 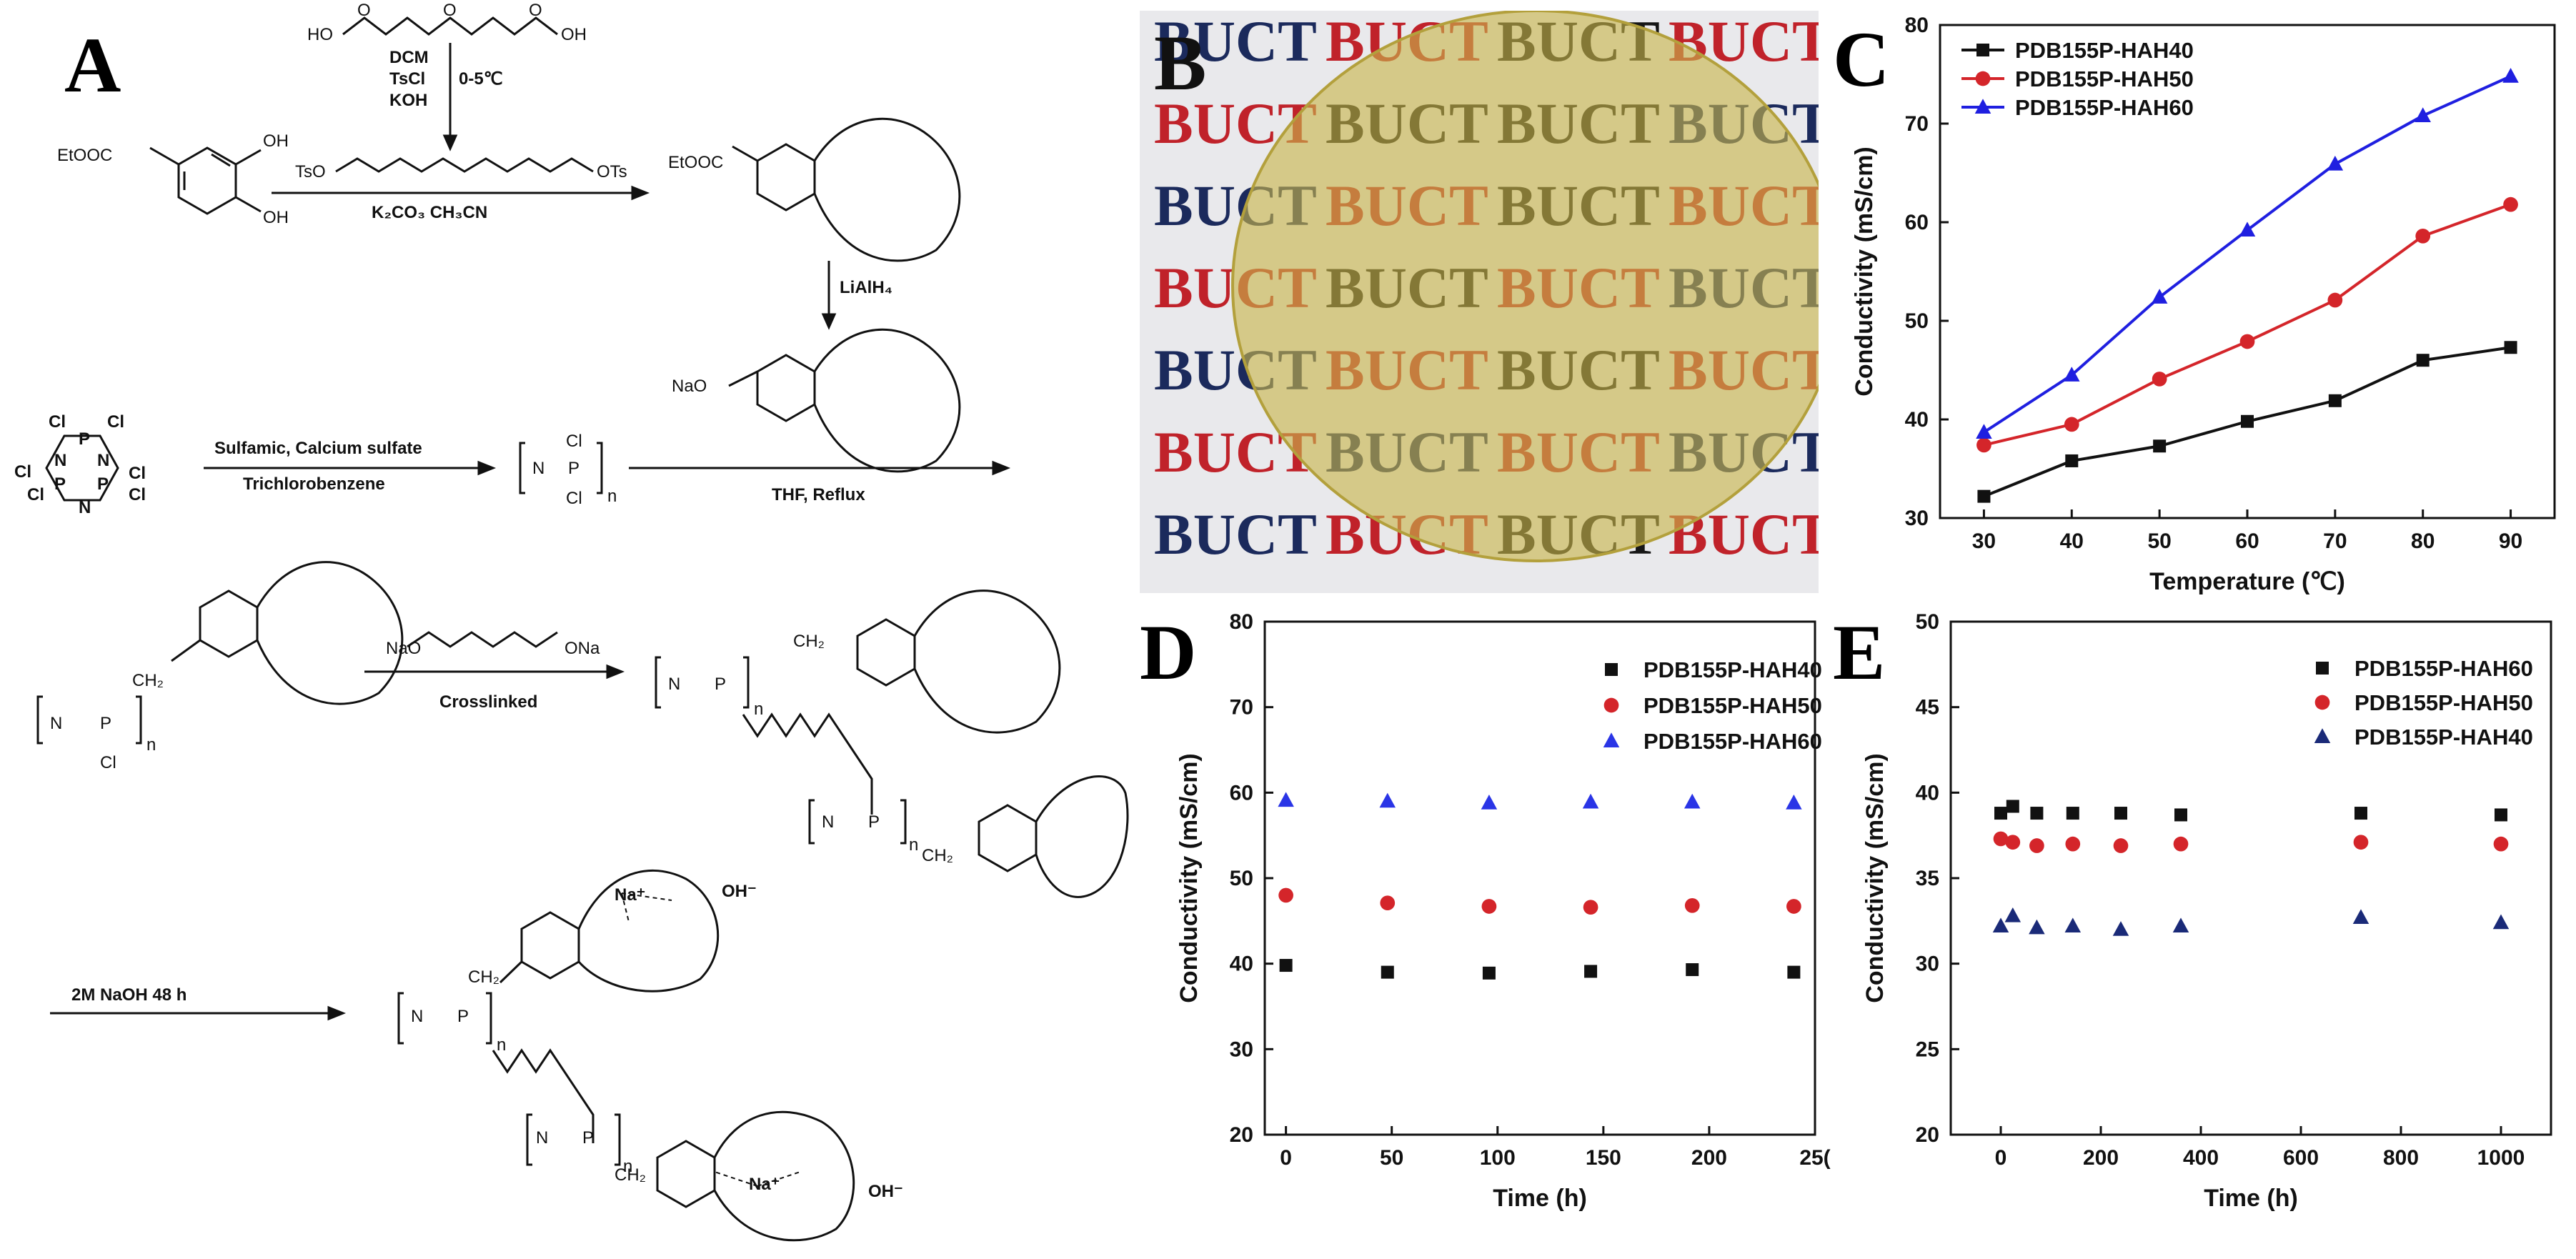 I want to click on coordination-bonds, so click(x=711, y=1039).